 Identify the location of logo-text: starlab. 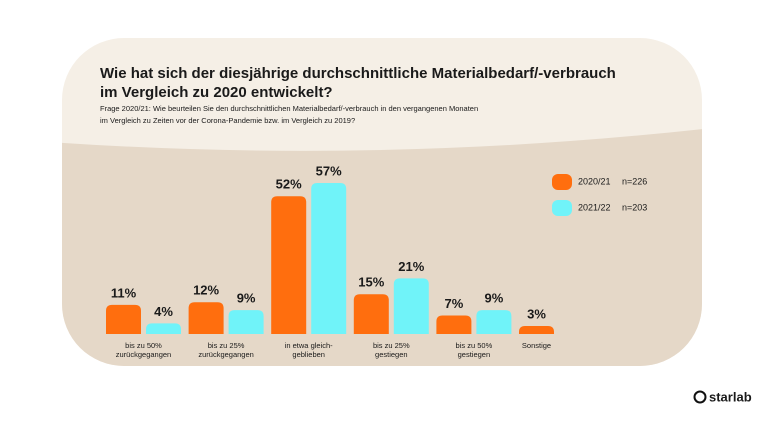
(730, 396).